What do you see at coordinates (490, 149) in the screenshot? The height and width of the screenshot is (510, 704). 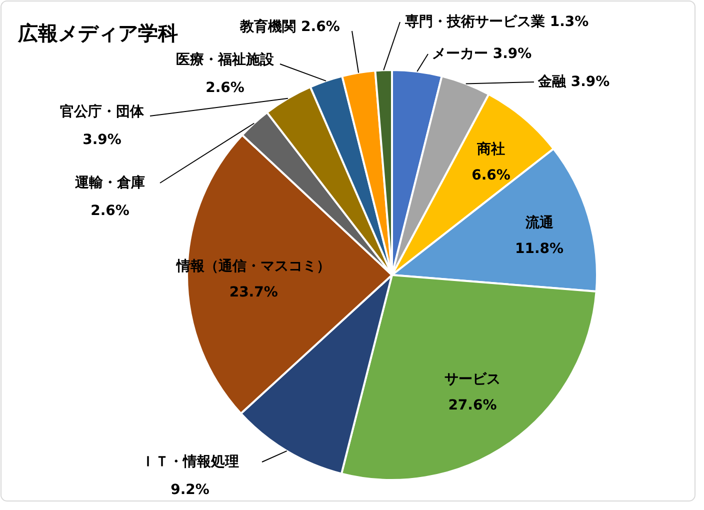 I see `slice-label: 商社` at bounding box center [490, 149].